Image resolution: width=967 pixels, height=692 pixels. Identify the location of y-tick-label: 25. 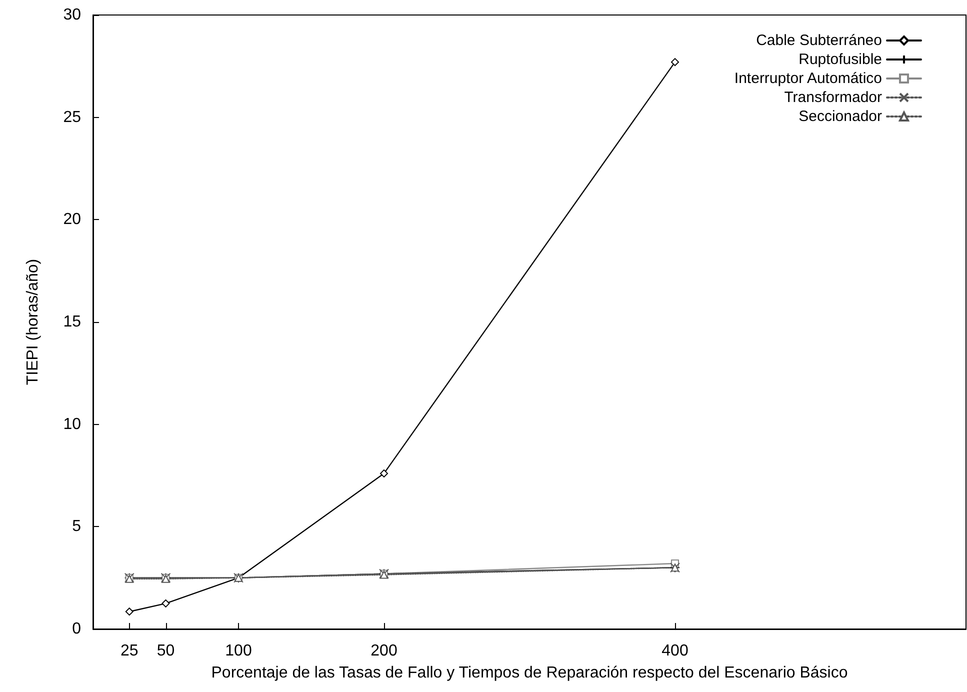
(72, 117).